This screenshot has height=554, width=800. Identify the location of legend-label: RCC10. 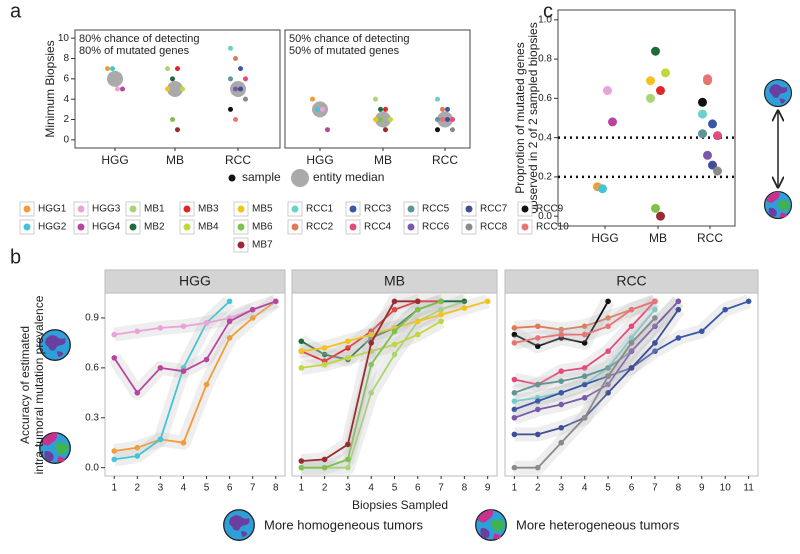
(552, 227).